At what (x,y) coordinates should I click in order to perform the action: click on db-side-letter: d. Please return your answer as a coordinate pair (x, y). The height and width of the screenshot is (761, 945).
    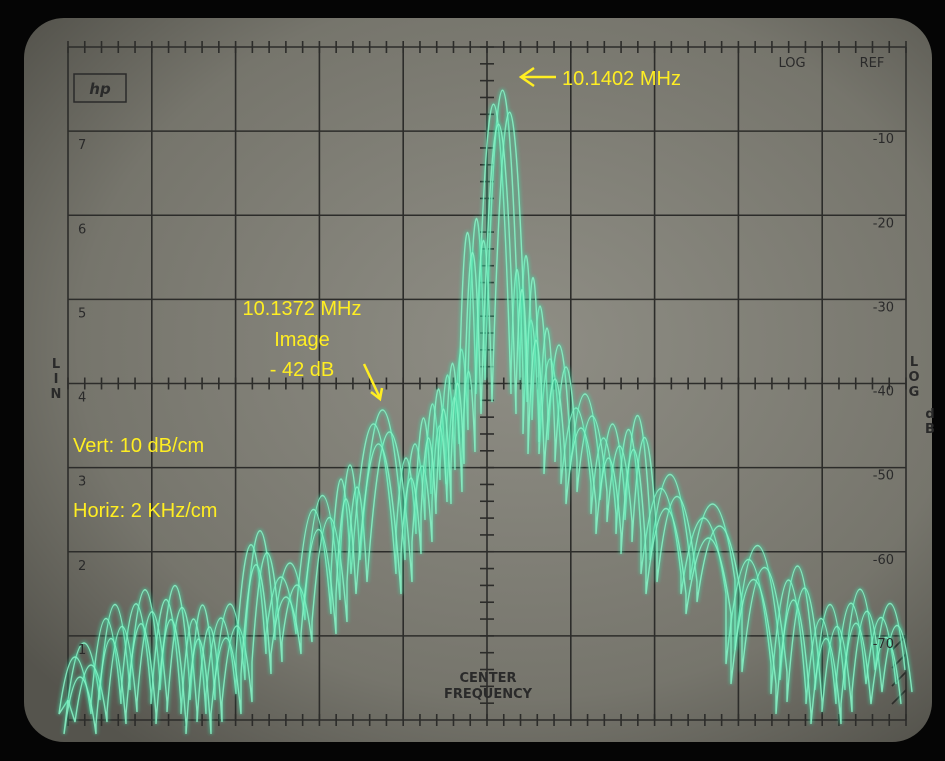
    Looking at the image, I should click on (929, 414).